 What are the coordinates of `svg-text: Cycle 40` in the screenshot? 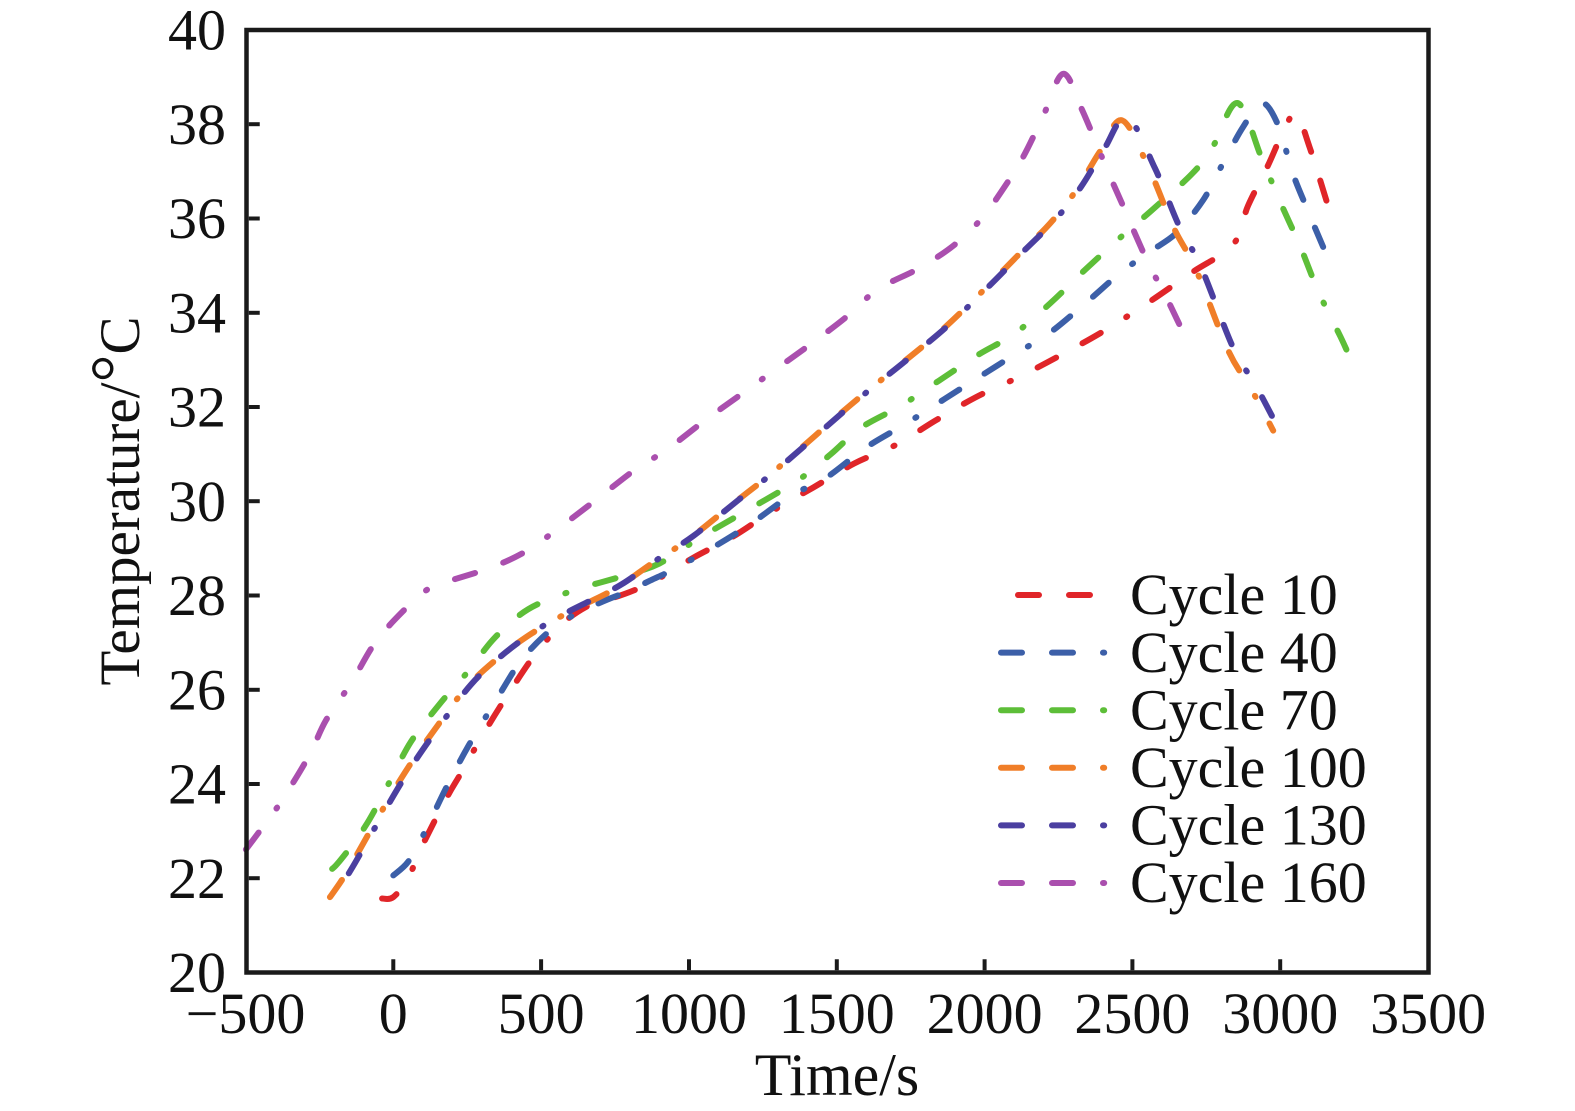 It's located at (1234, 652).